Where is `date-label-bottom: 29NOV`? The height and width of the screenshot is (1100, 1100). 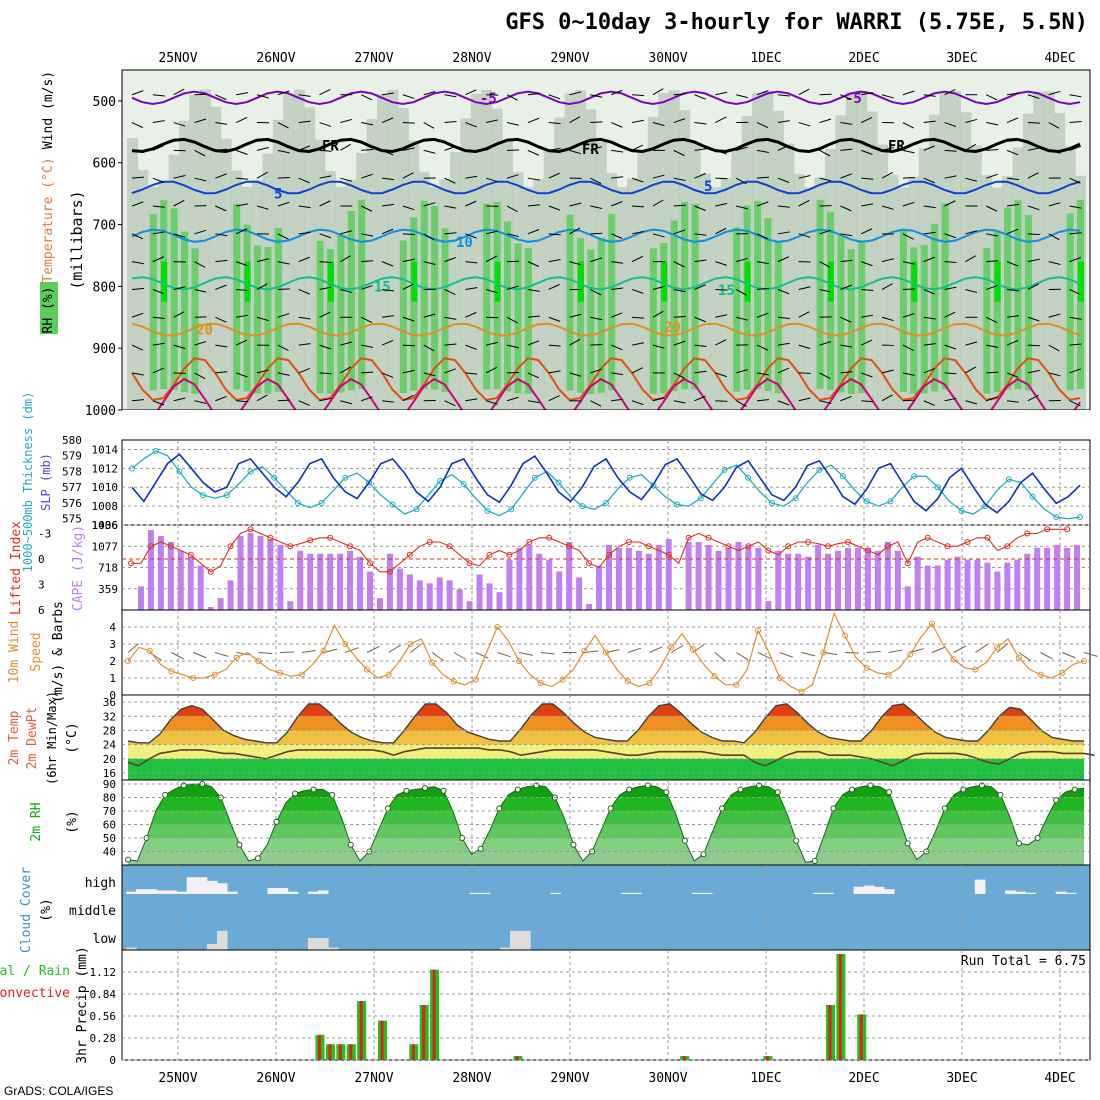 date-label-bottom: 29NOV is located at coordinates (569, 1078).